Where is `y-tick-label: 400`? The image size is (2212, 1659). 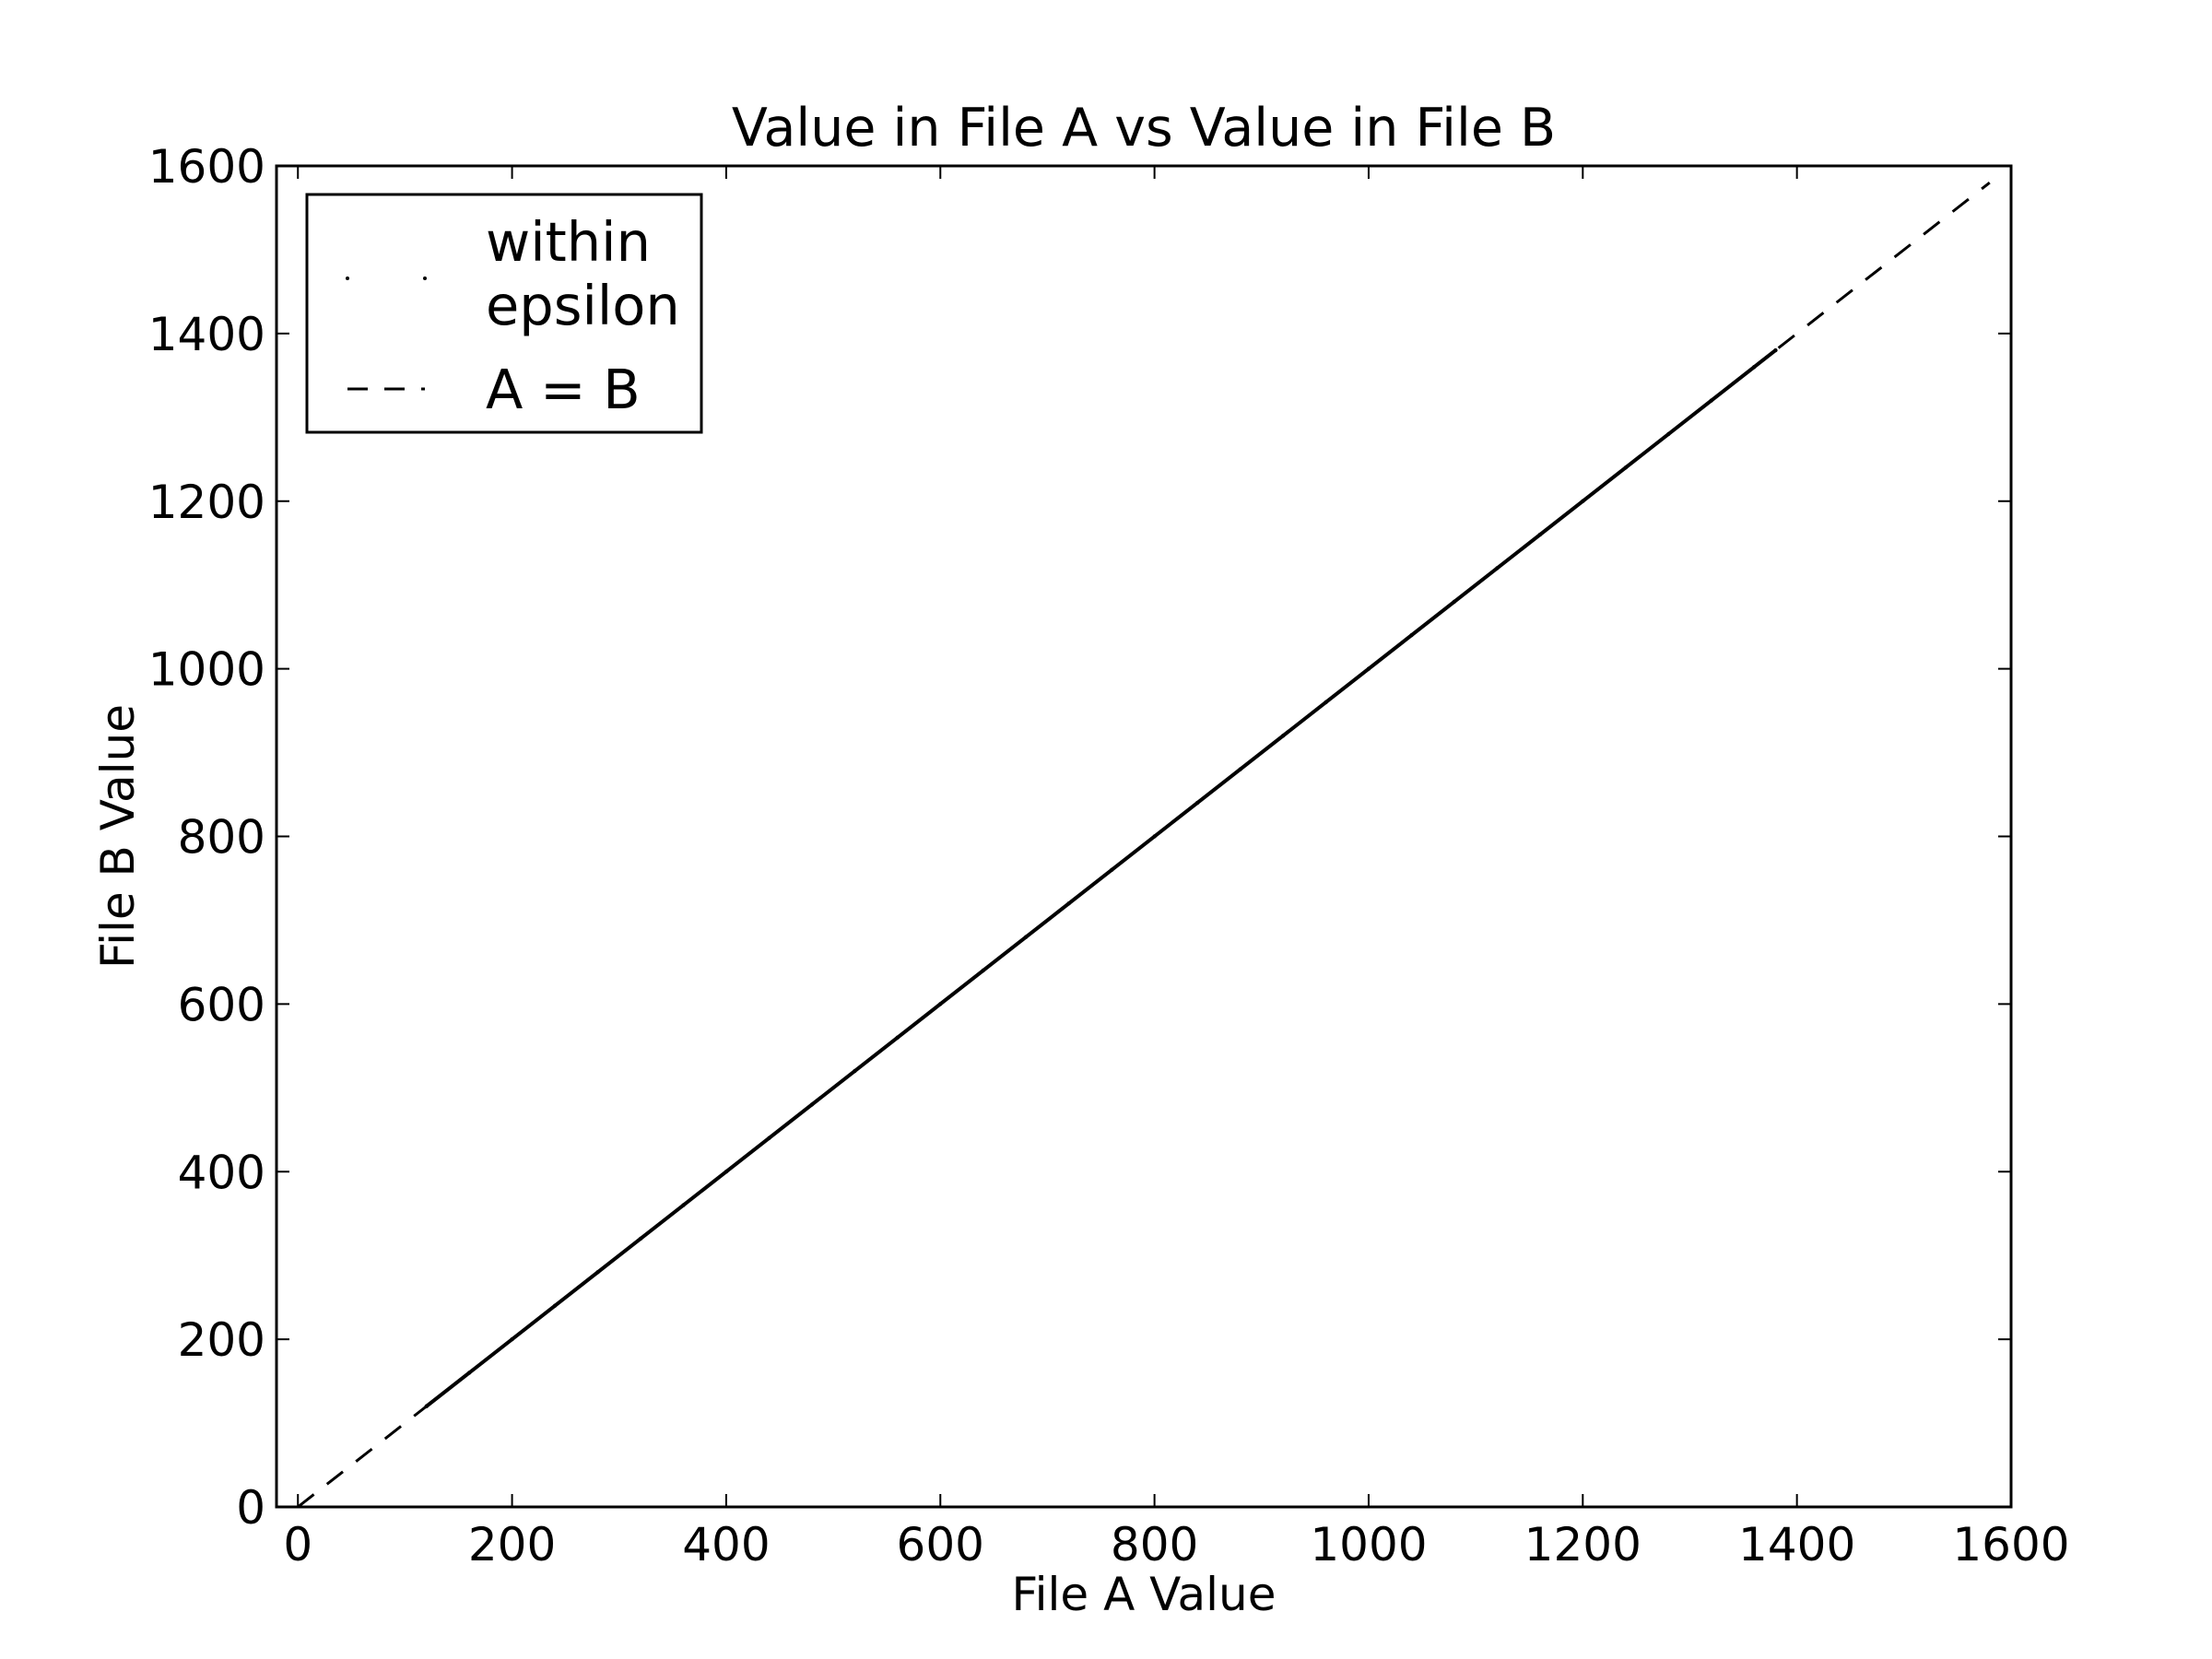 y-tick-label: 400 is located at coordinates (221, 1172).